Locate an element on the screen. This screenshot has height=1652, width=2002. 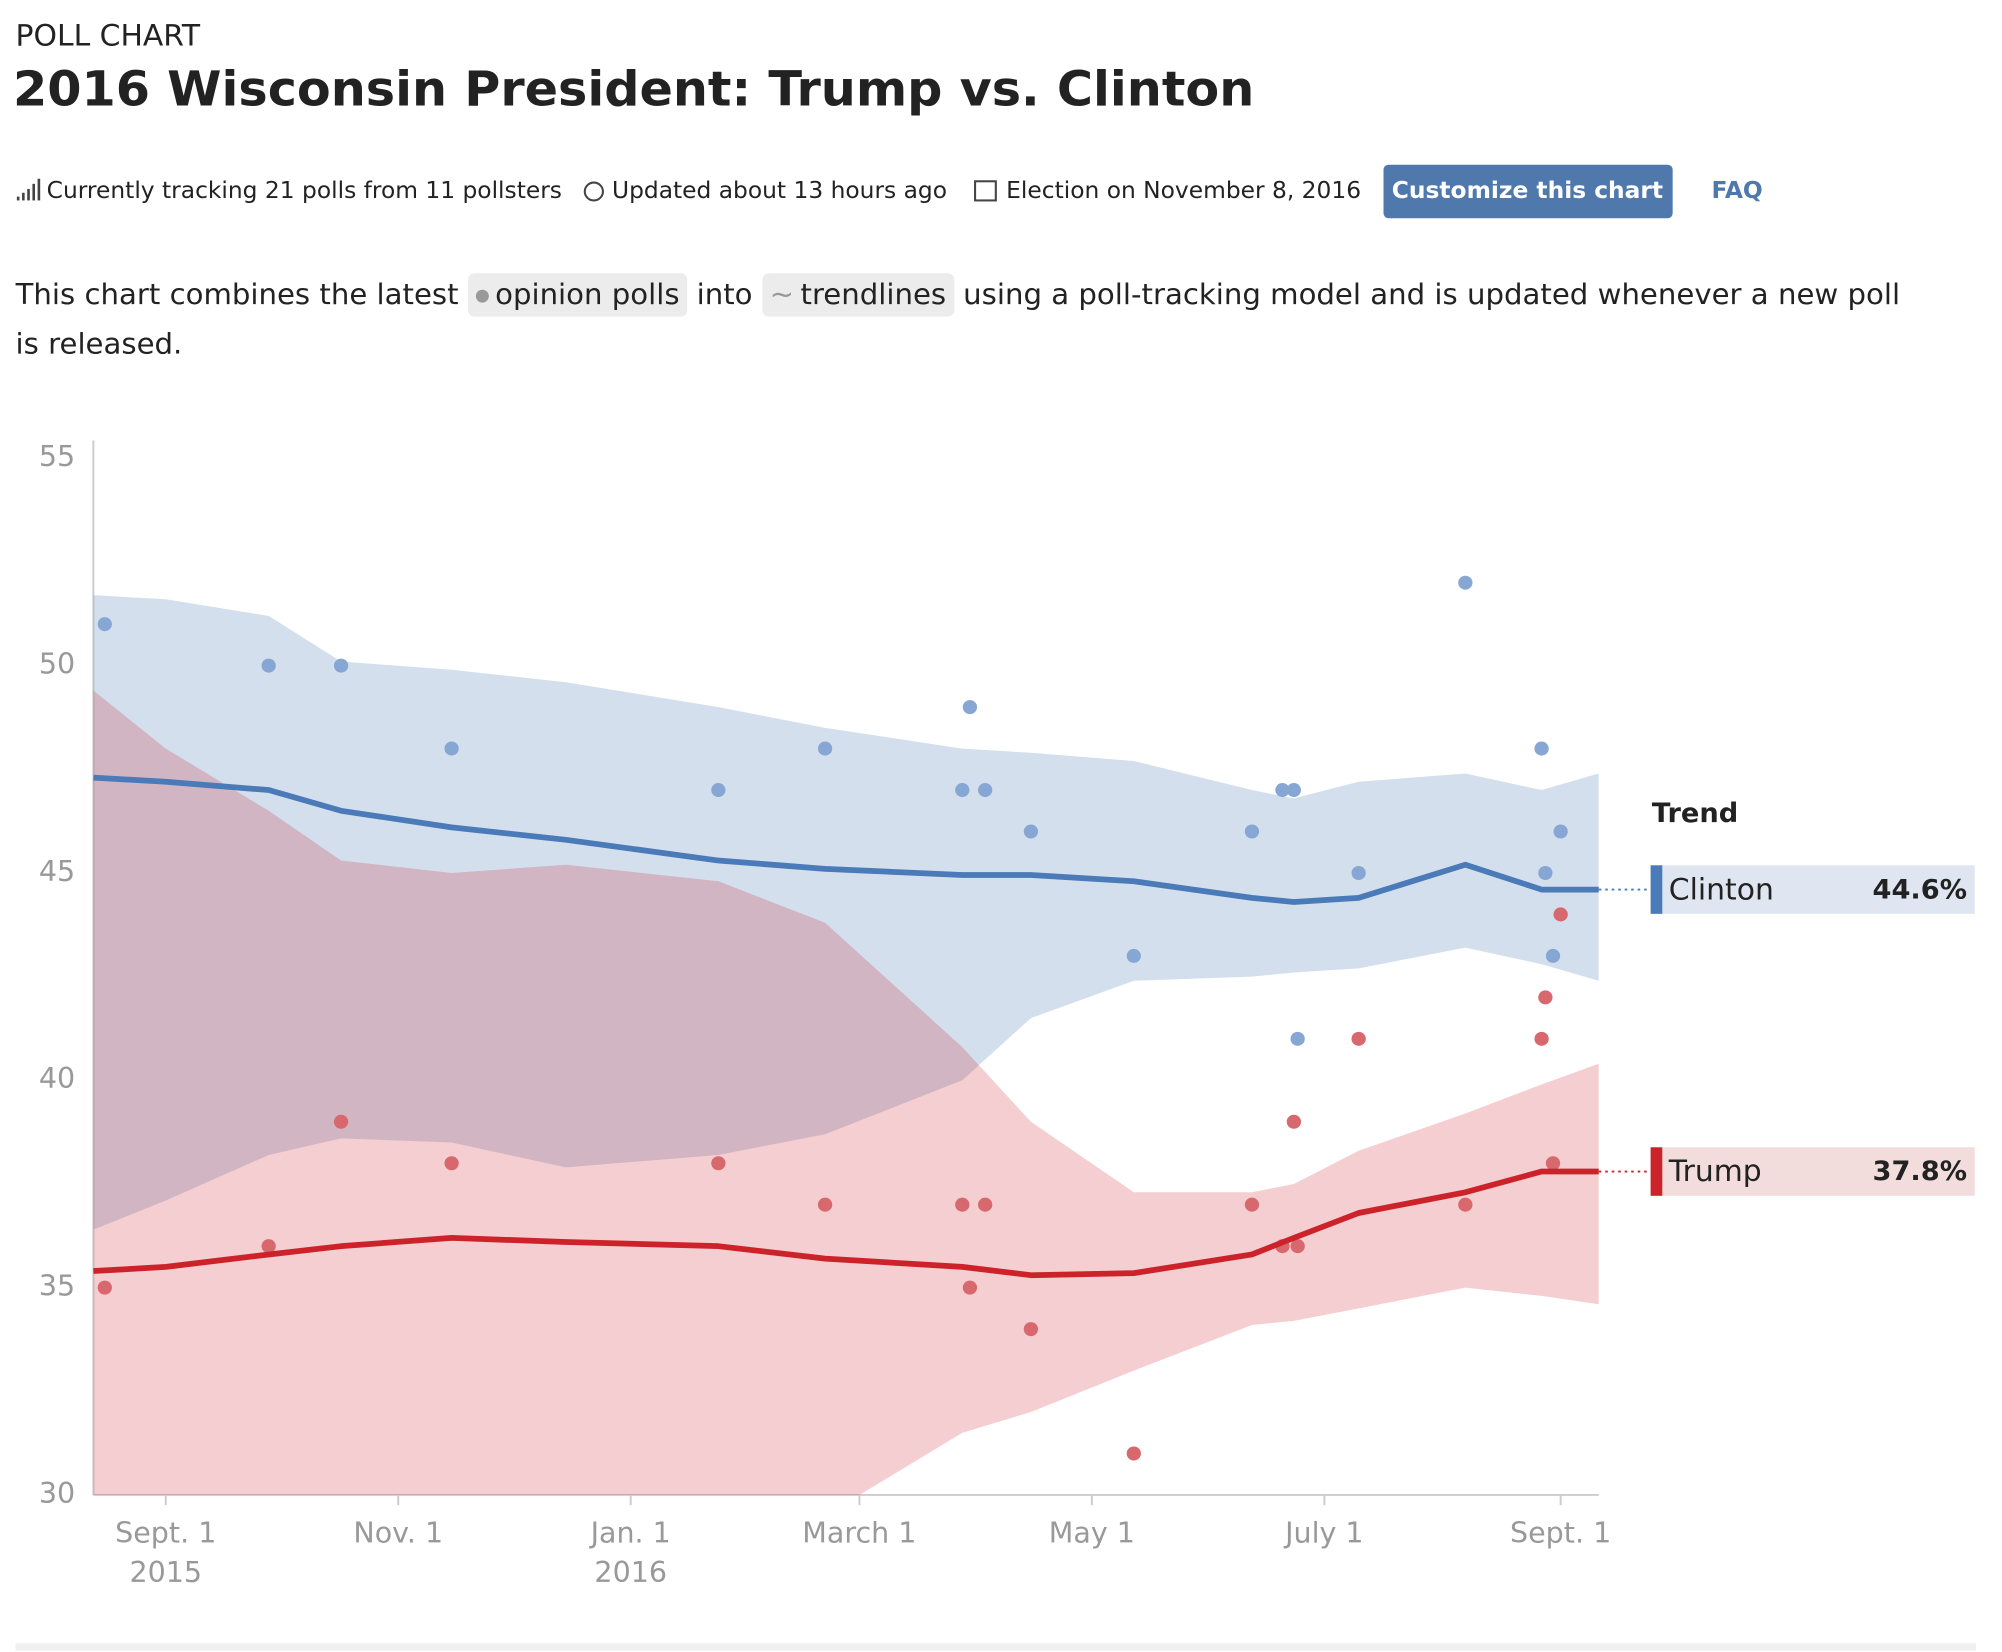
legend-name: Trump is located at coordinates (1715, 1171).